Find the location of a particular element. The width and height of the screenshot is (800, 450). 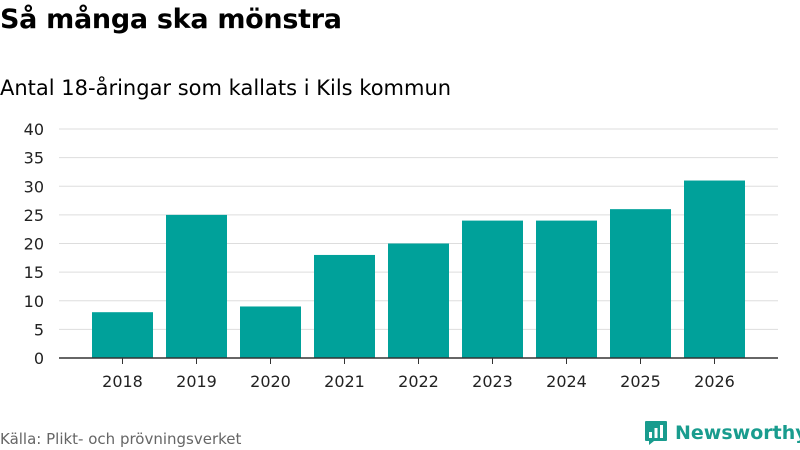

source-note: Källa: Plikt- och prövningsverket is located at coordinates (121, 439).